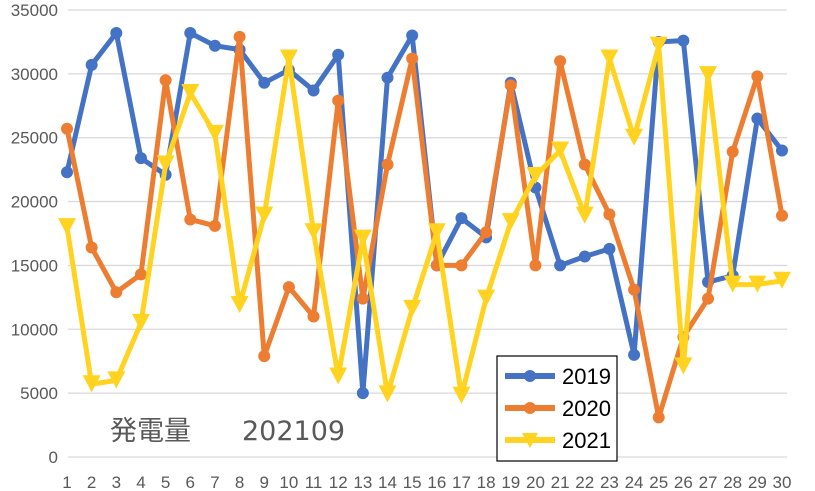 The height and width of the screenshot is (491, 815). I want to click on x-tick-label: 4, so click(140, 482).